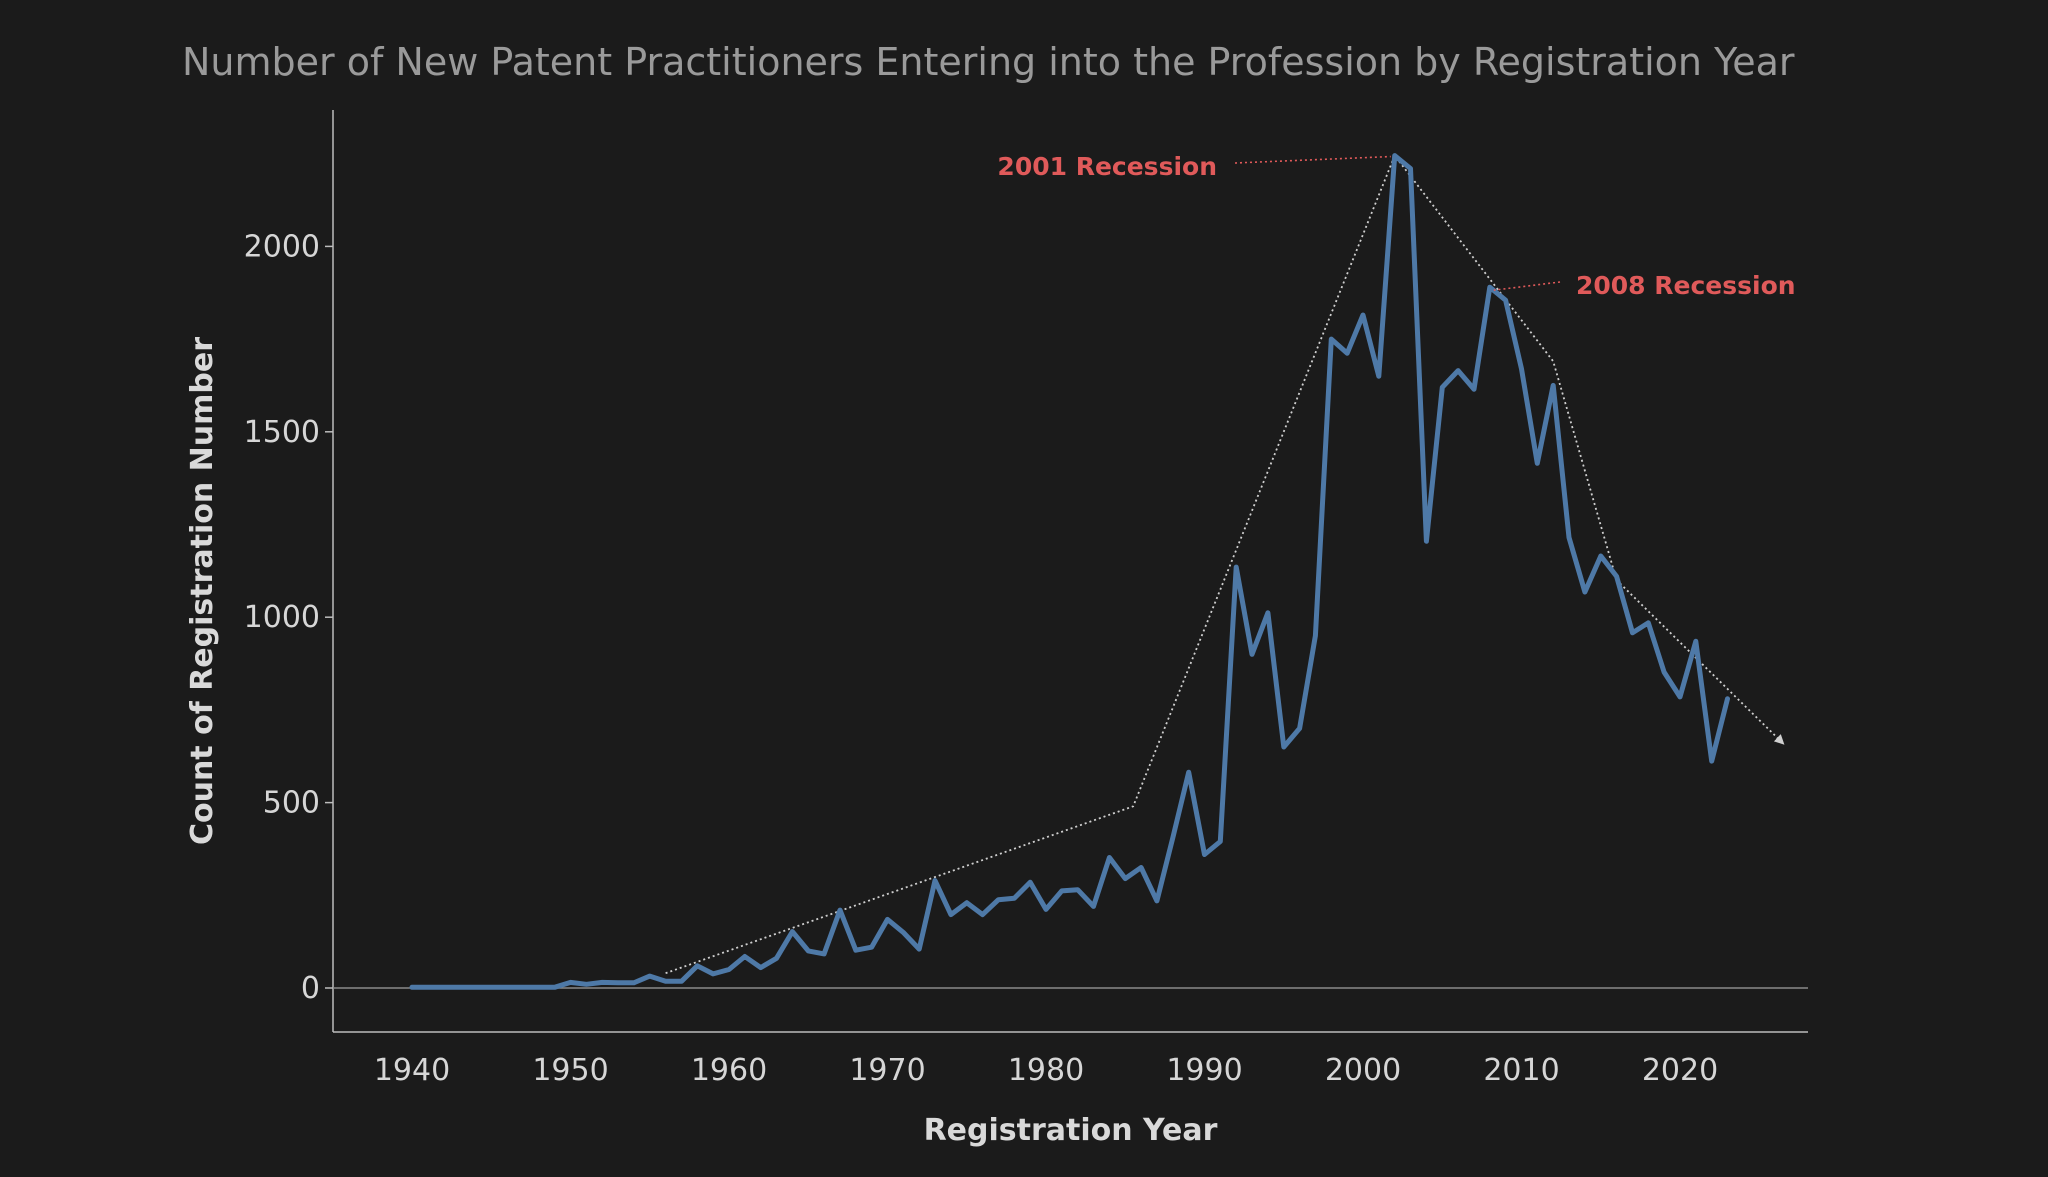  Describe the element at coordinates (570, 1070) in the screenshot. I see `x-tick-label: 1950` at that location.